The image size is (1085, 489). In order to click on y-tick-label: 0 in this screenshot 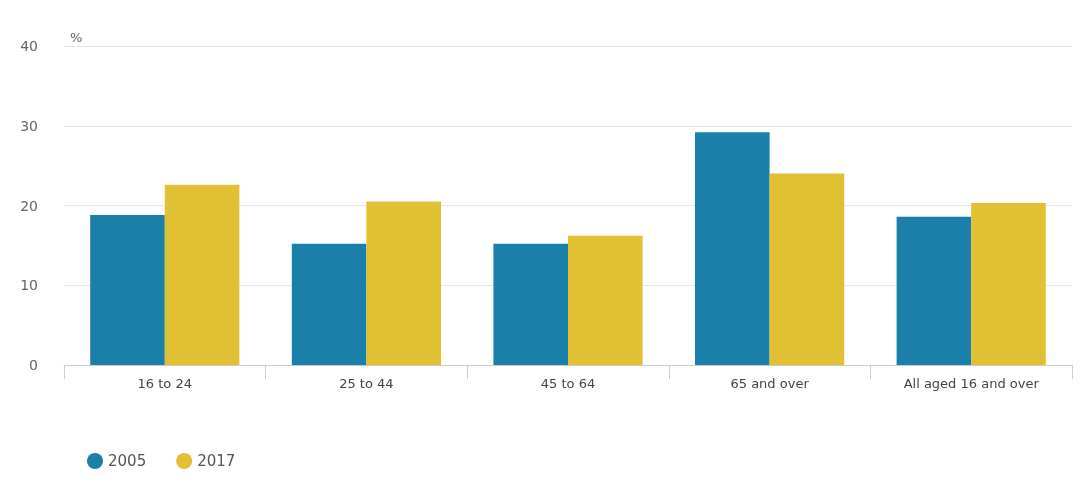, I will do `click(33, 365)`.